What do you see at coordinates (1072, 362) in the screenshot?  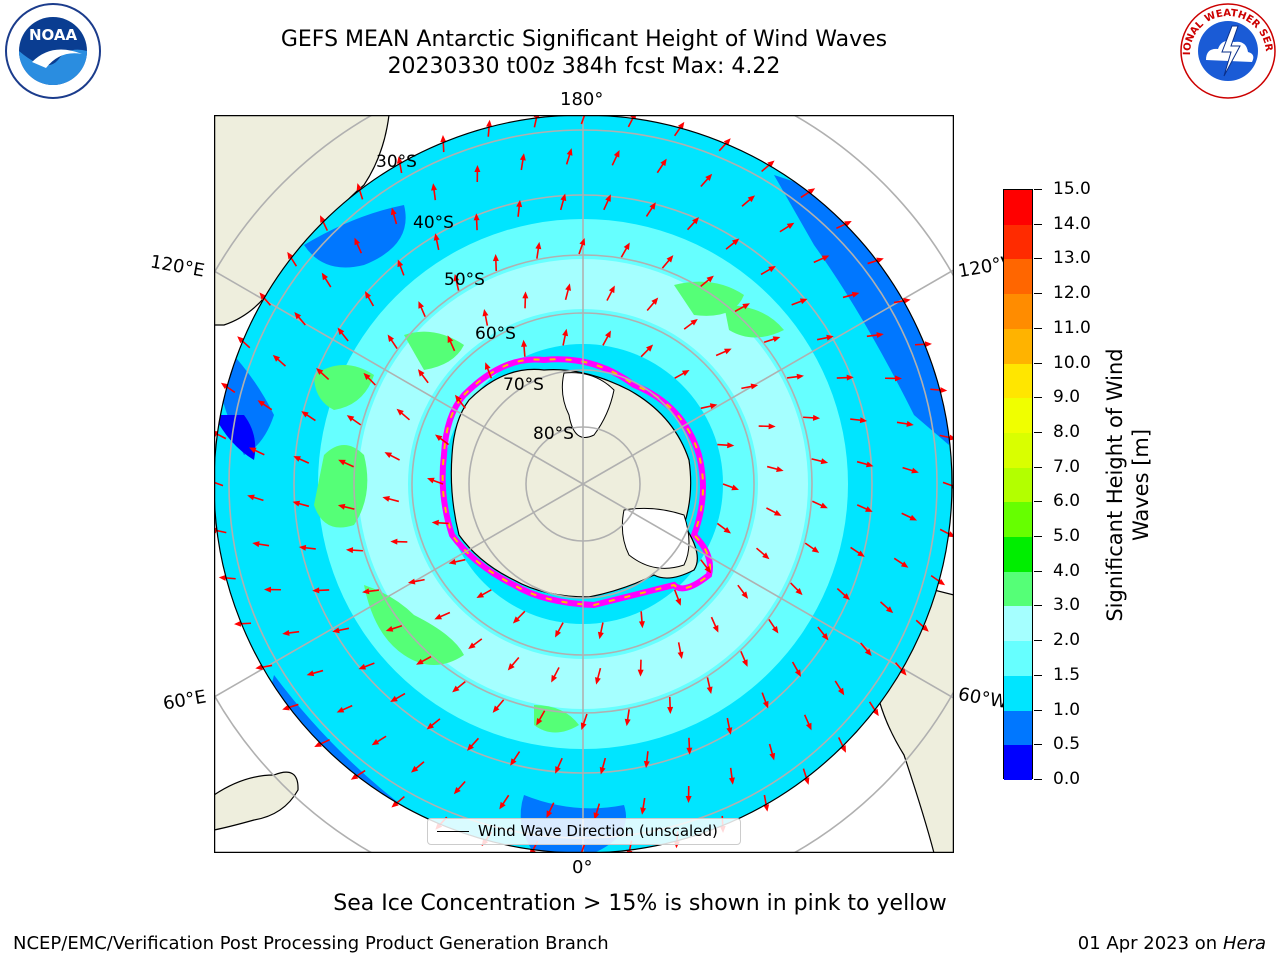 I see `colorbar-tick-label: 10.0` at bounding box center [1072, 362].